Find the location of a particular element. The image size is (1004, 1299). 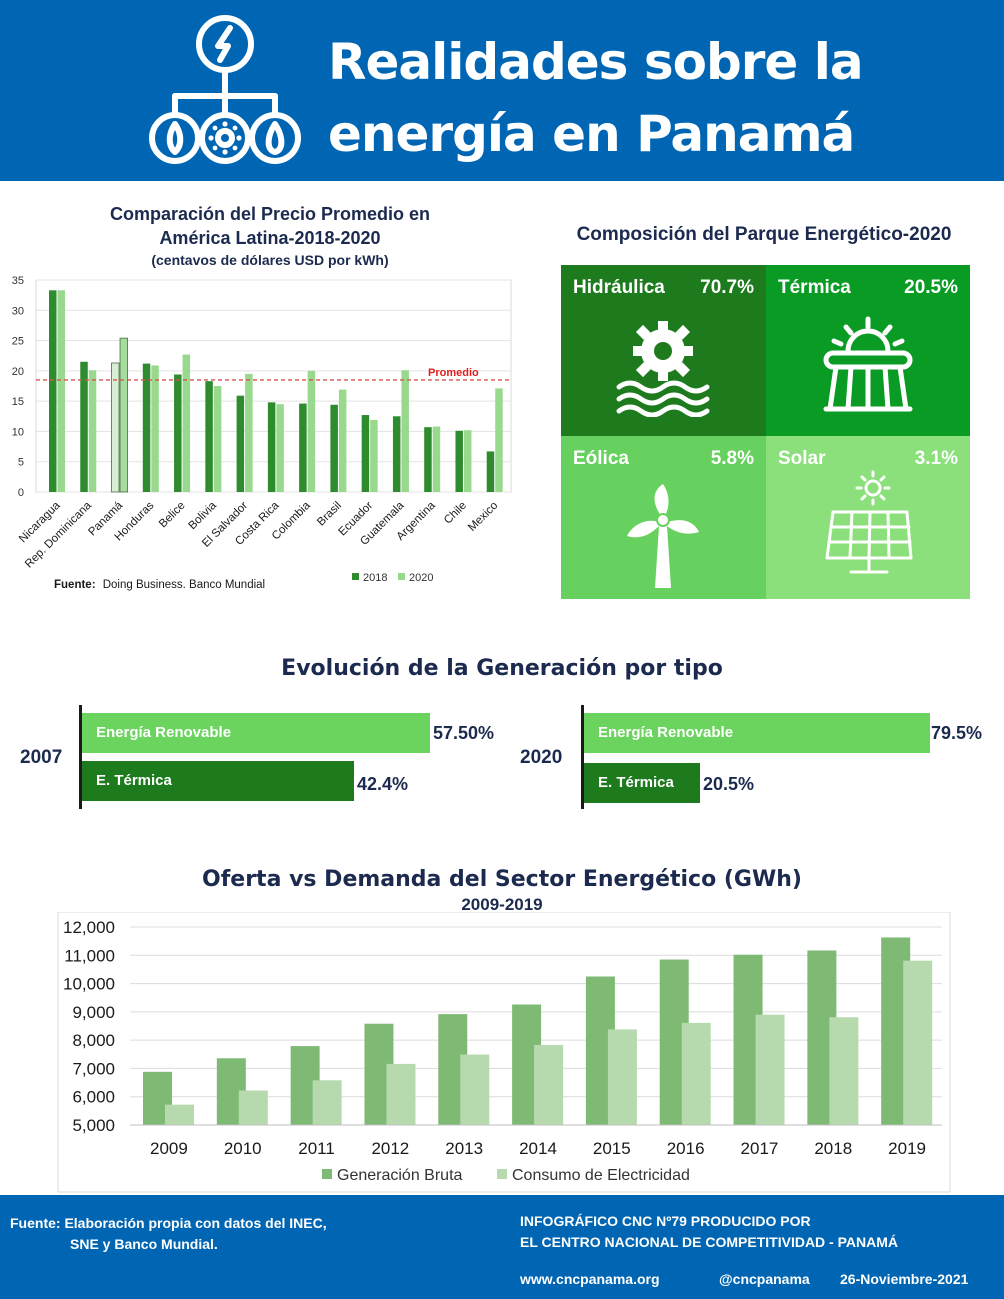

price-chart-subtitle: (centavos de dólares USD por kWh) is located at coordinates (270, 260).